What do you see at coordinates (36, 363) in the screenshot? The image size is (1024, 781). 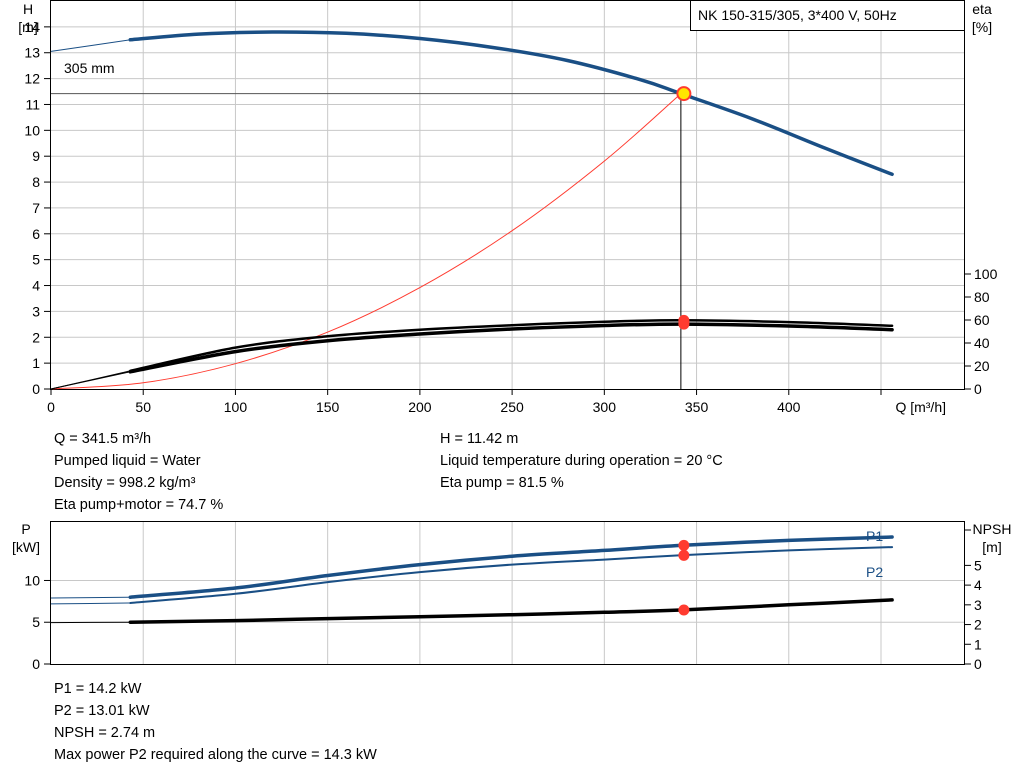 I see `y-tick-label: 1` at bounding box center [36, 363].